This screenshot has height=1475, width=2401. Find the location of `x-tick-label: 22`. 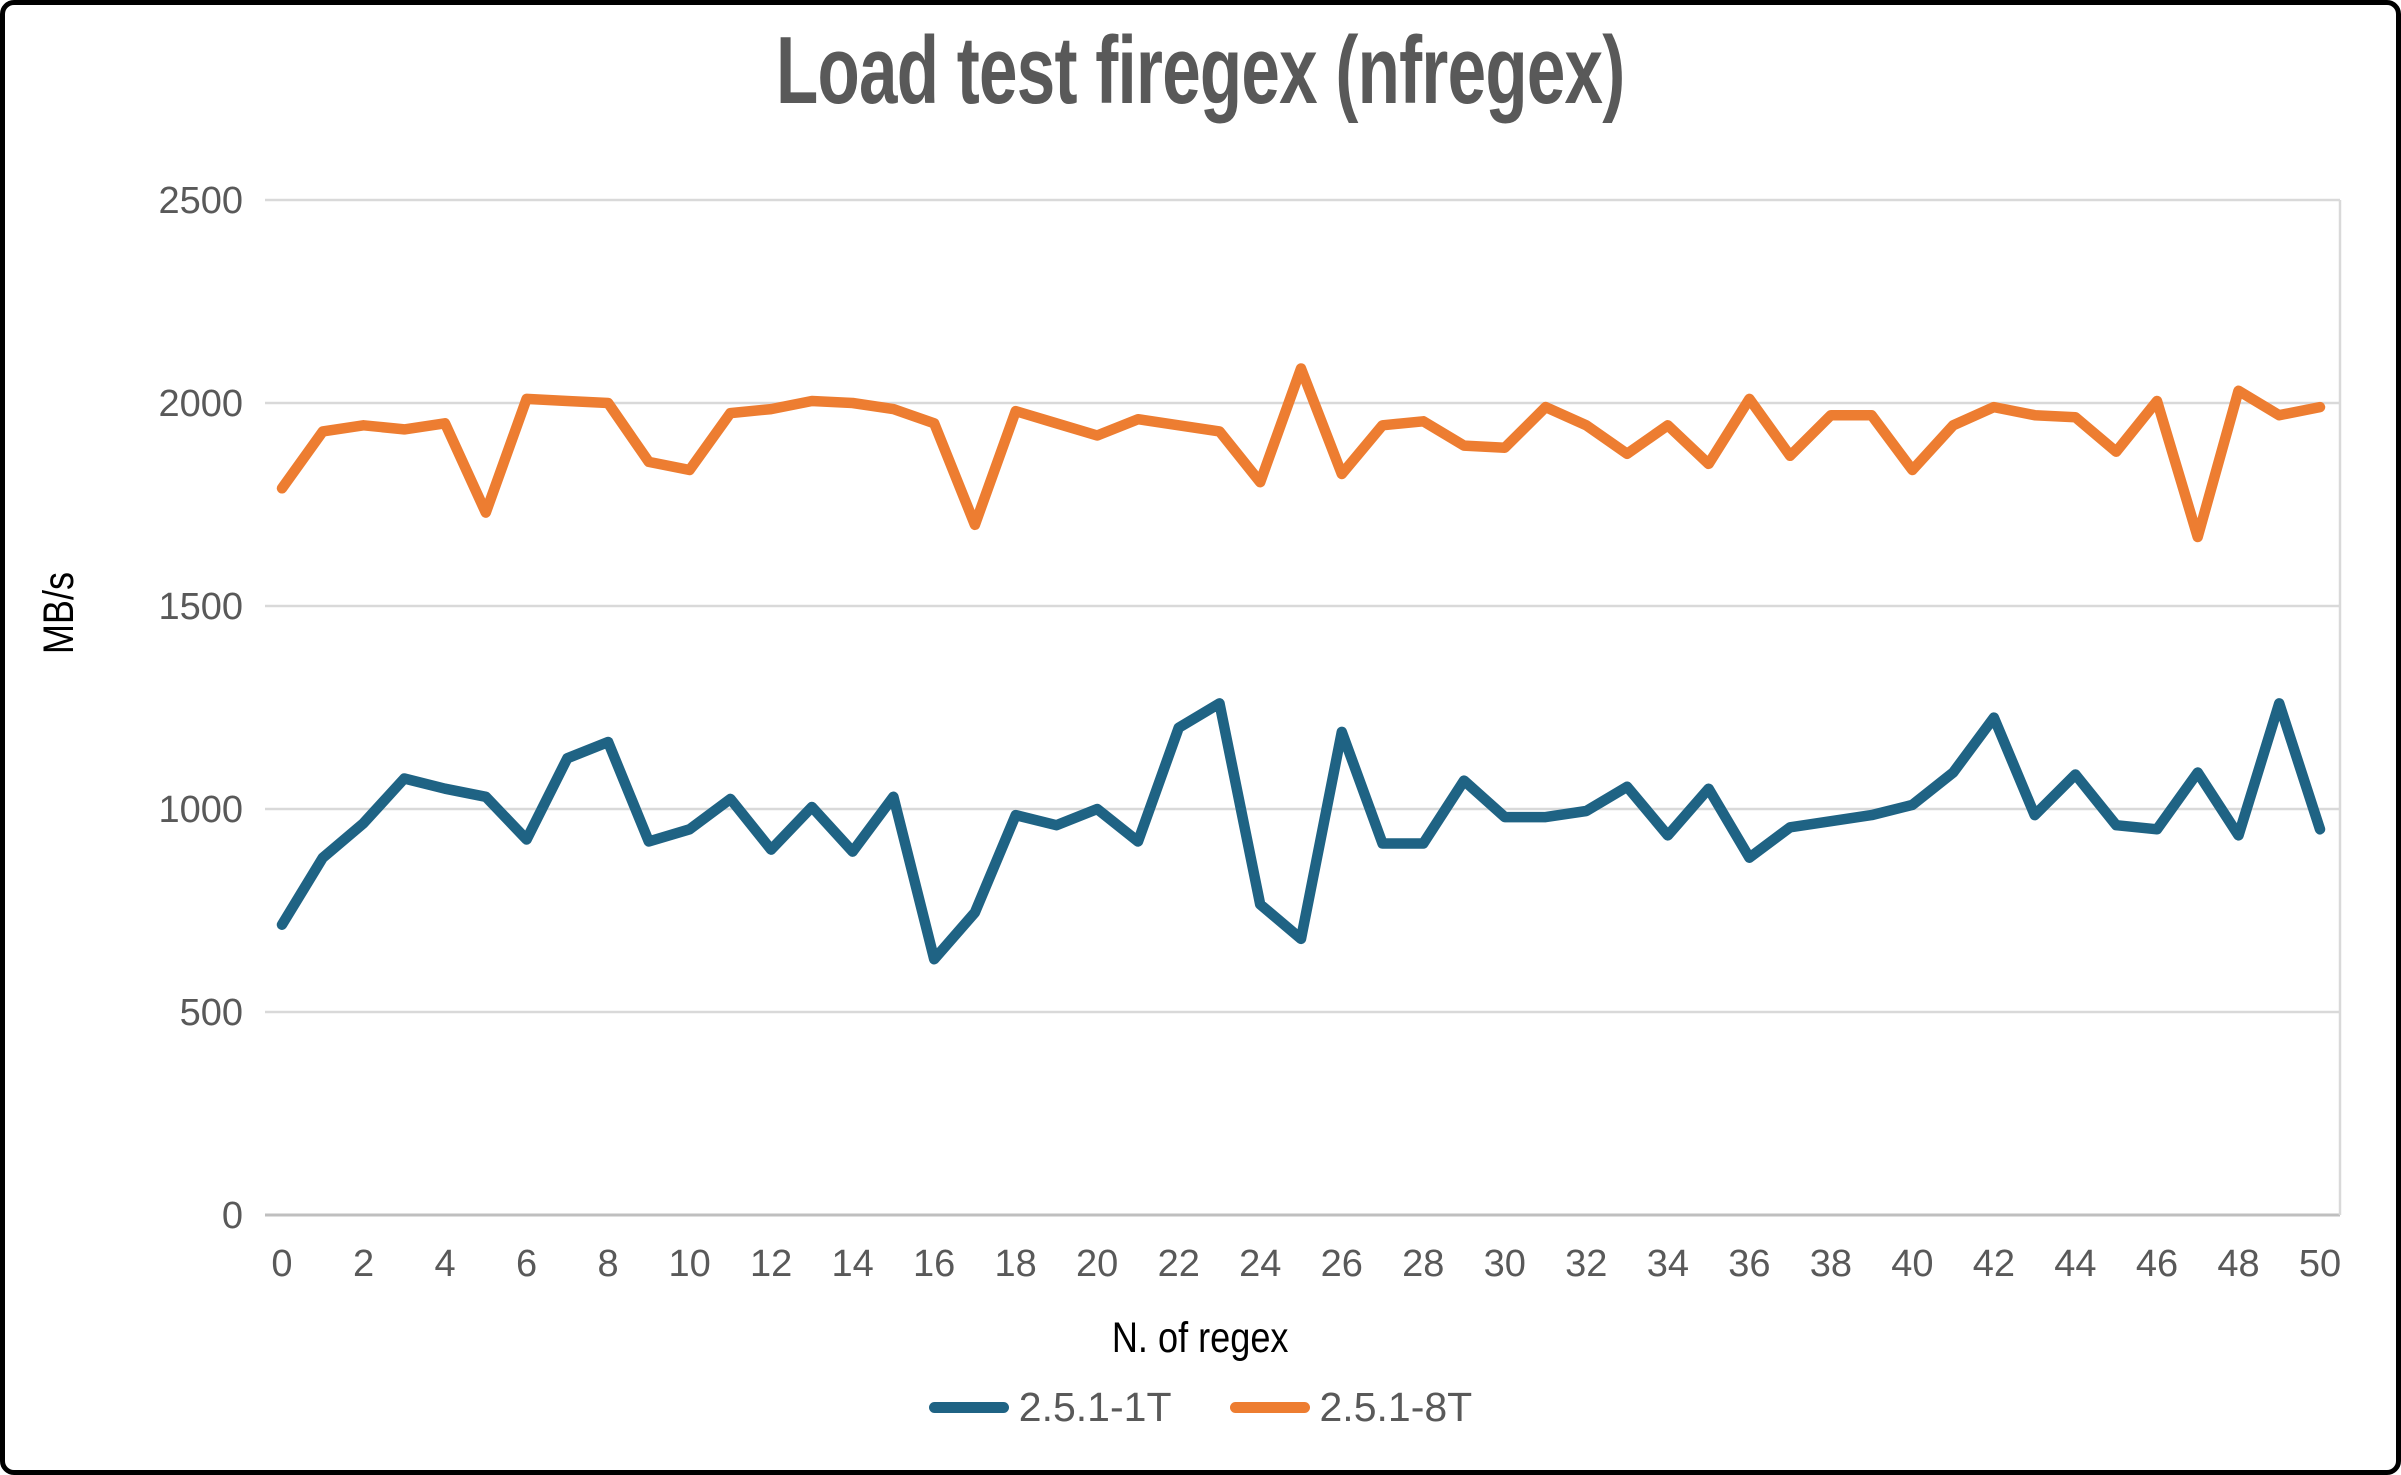

x-tick-label: 22 is located at coordinates (1179, 1264).